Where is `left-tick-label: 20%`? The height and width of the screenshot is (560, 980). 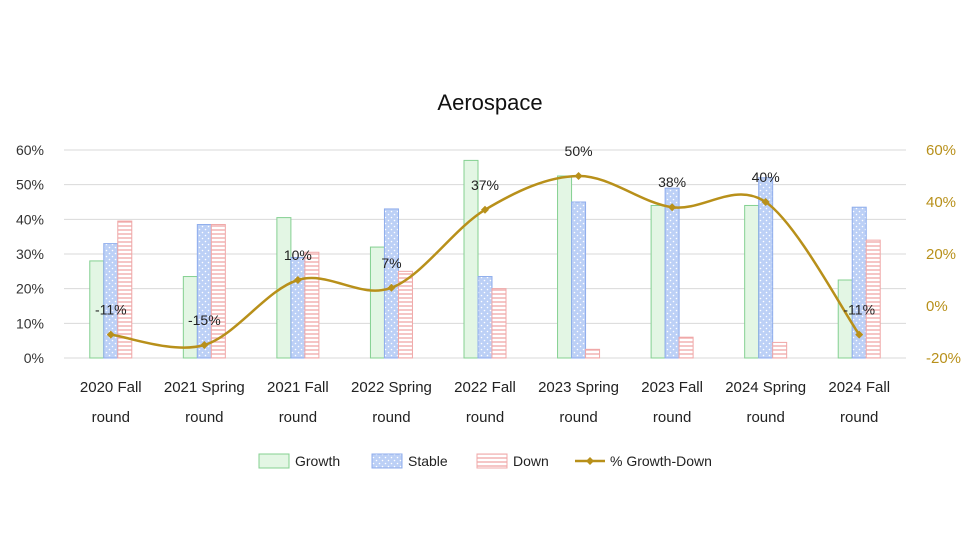 left-tick-label: 20% is located at coordinates (30, 289).